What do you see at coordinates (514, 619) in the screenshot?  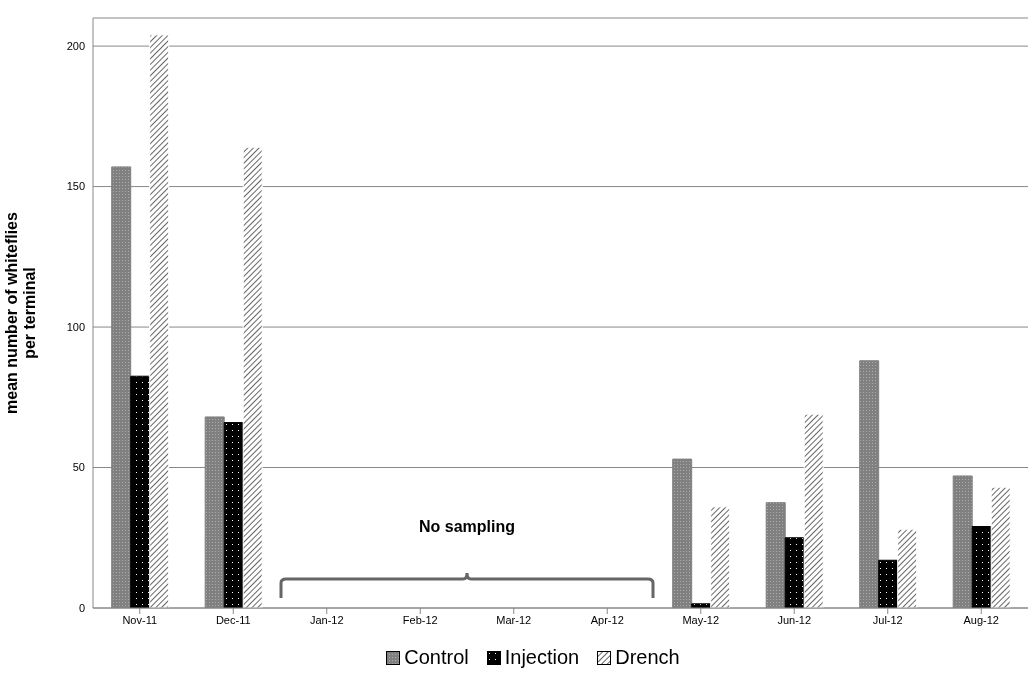 I see `x-tick-label: Mar-12` at bounding box center [514, 619].